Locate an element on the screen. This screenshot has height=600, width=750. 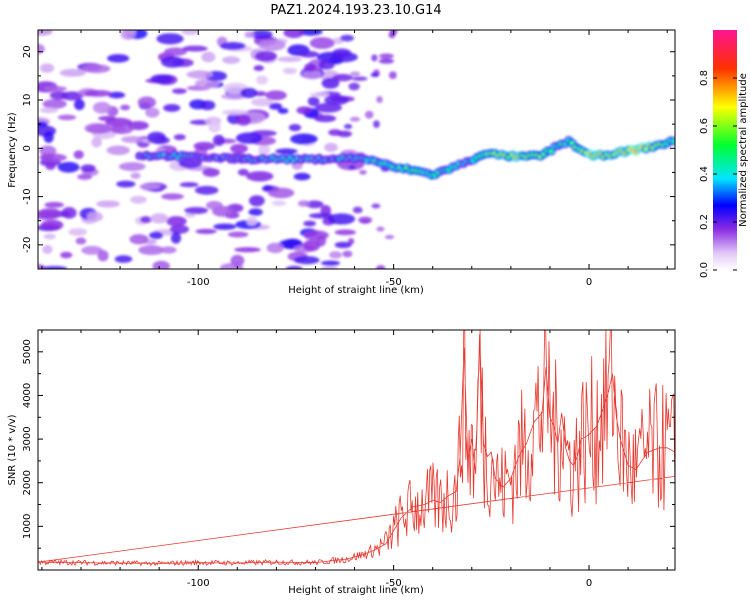
snr-ytick-label: 1000 is located at coordinates (27, 526).